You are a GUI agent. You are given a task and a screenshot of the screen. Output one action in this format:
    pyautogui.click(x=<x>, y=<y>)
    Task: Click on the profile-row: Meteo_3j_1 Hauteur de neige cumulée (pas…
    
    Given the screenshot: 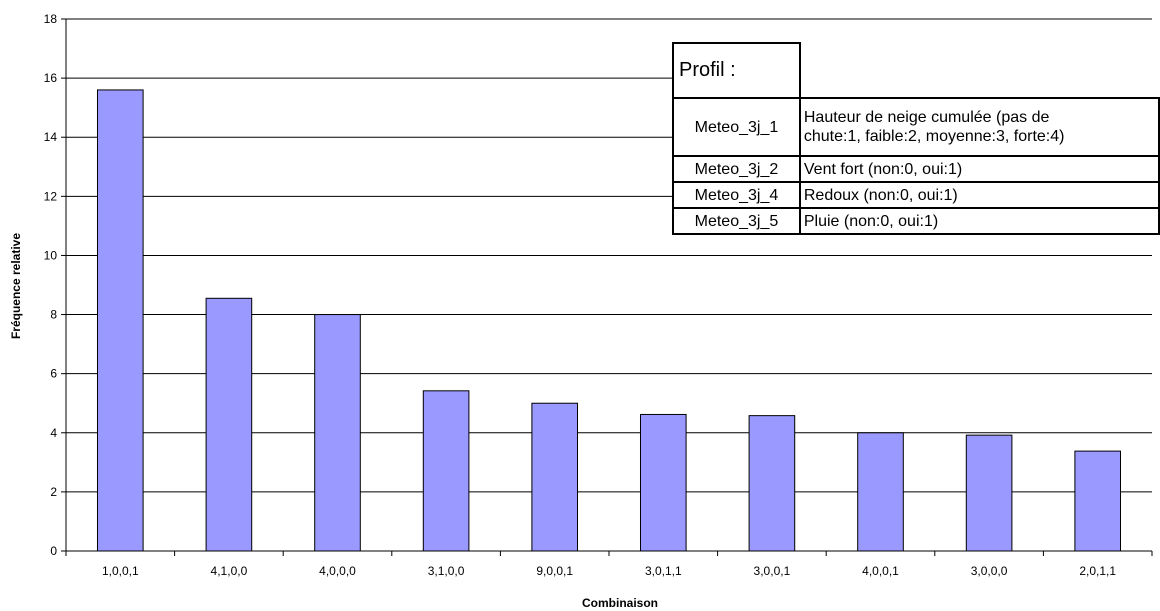 What is the action you would take?
    pyautogui.click(x=916, y=127)
    